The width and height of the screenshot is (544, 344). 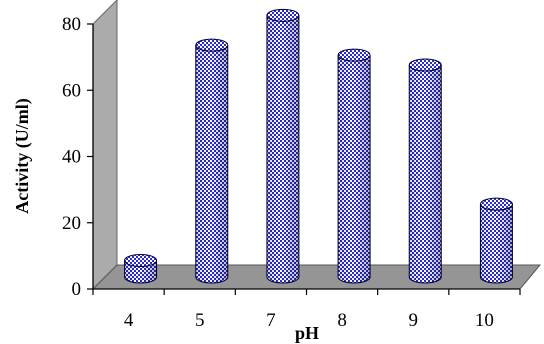 I want to click on y-tick-label: 20, so click(x=71, y=223).